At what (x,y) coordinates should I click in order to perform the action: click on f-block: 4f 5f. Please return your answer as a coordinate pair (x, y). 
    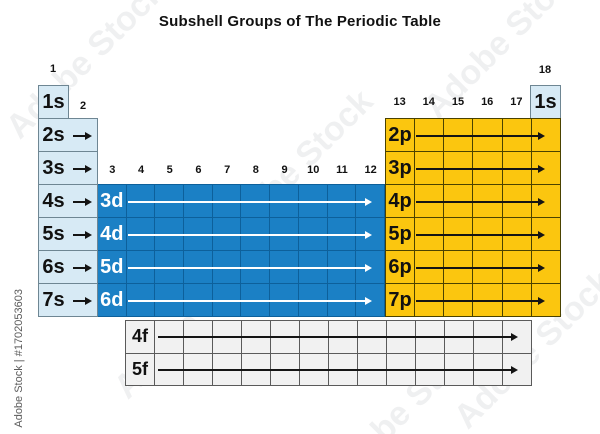
    Looking at the image, I should click on (328, 353).